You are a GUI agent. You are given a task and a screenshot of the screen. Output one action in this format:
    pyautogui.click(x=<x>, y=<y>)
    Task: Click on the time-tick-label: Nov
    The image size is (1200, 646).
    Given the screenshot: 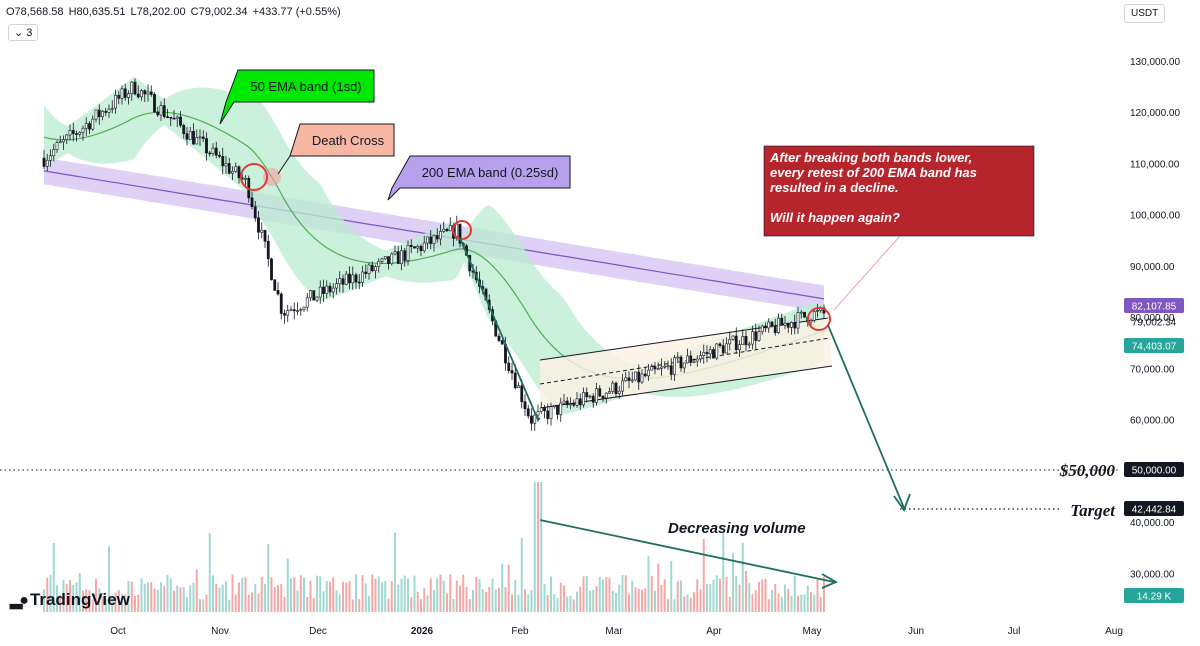 What is the action you would take?
    pyautogui.click(x=220, y=631)
    